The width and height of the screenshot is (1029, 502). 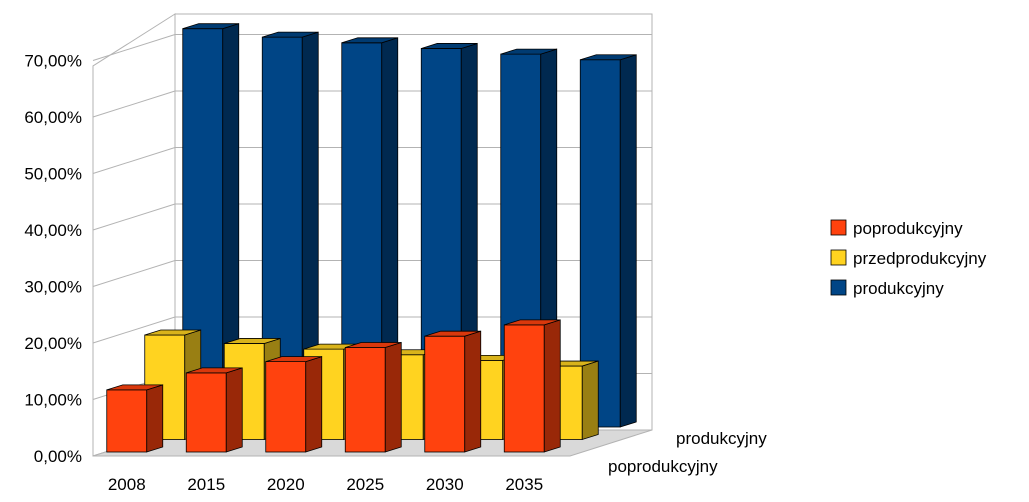 I want to click on x-tick-label: 2015, so click(x=206, y=484).